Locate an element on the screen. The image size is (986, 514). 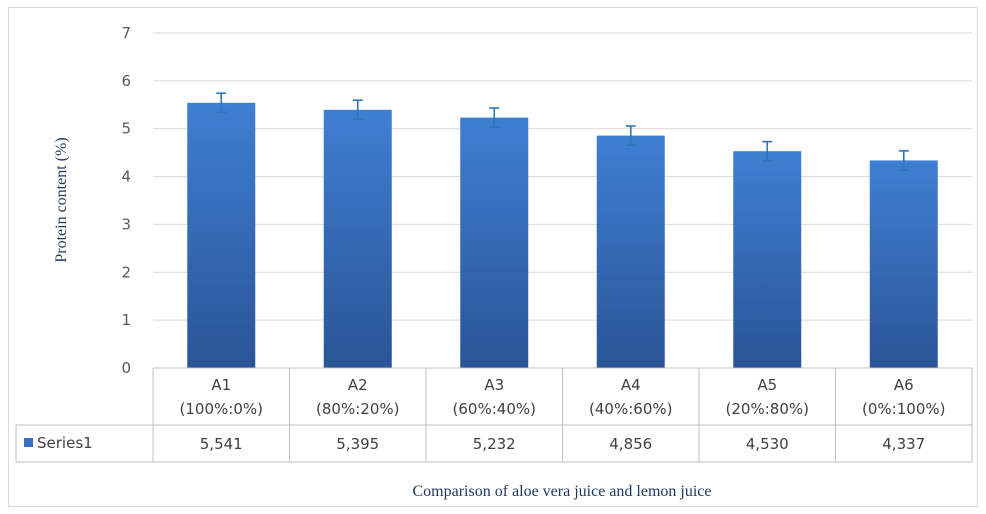
x-category-label: A6 is located at coordinates (904, 385).